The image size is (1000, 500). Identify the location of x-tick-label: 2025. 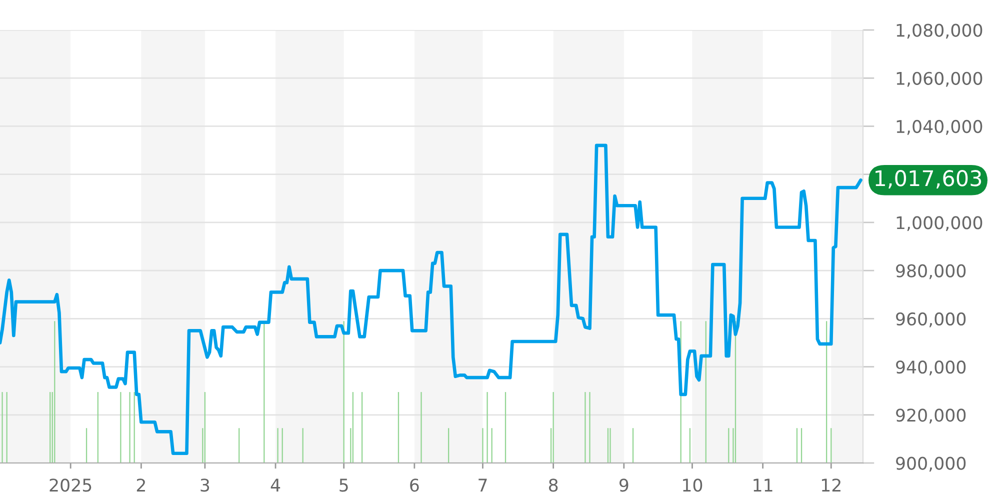
(71, 485).